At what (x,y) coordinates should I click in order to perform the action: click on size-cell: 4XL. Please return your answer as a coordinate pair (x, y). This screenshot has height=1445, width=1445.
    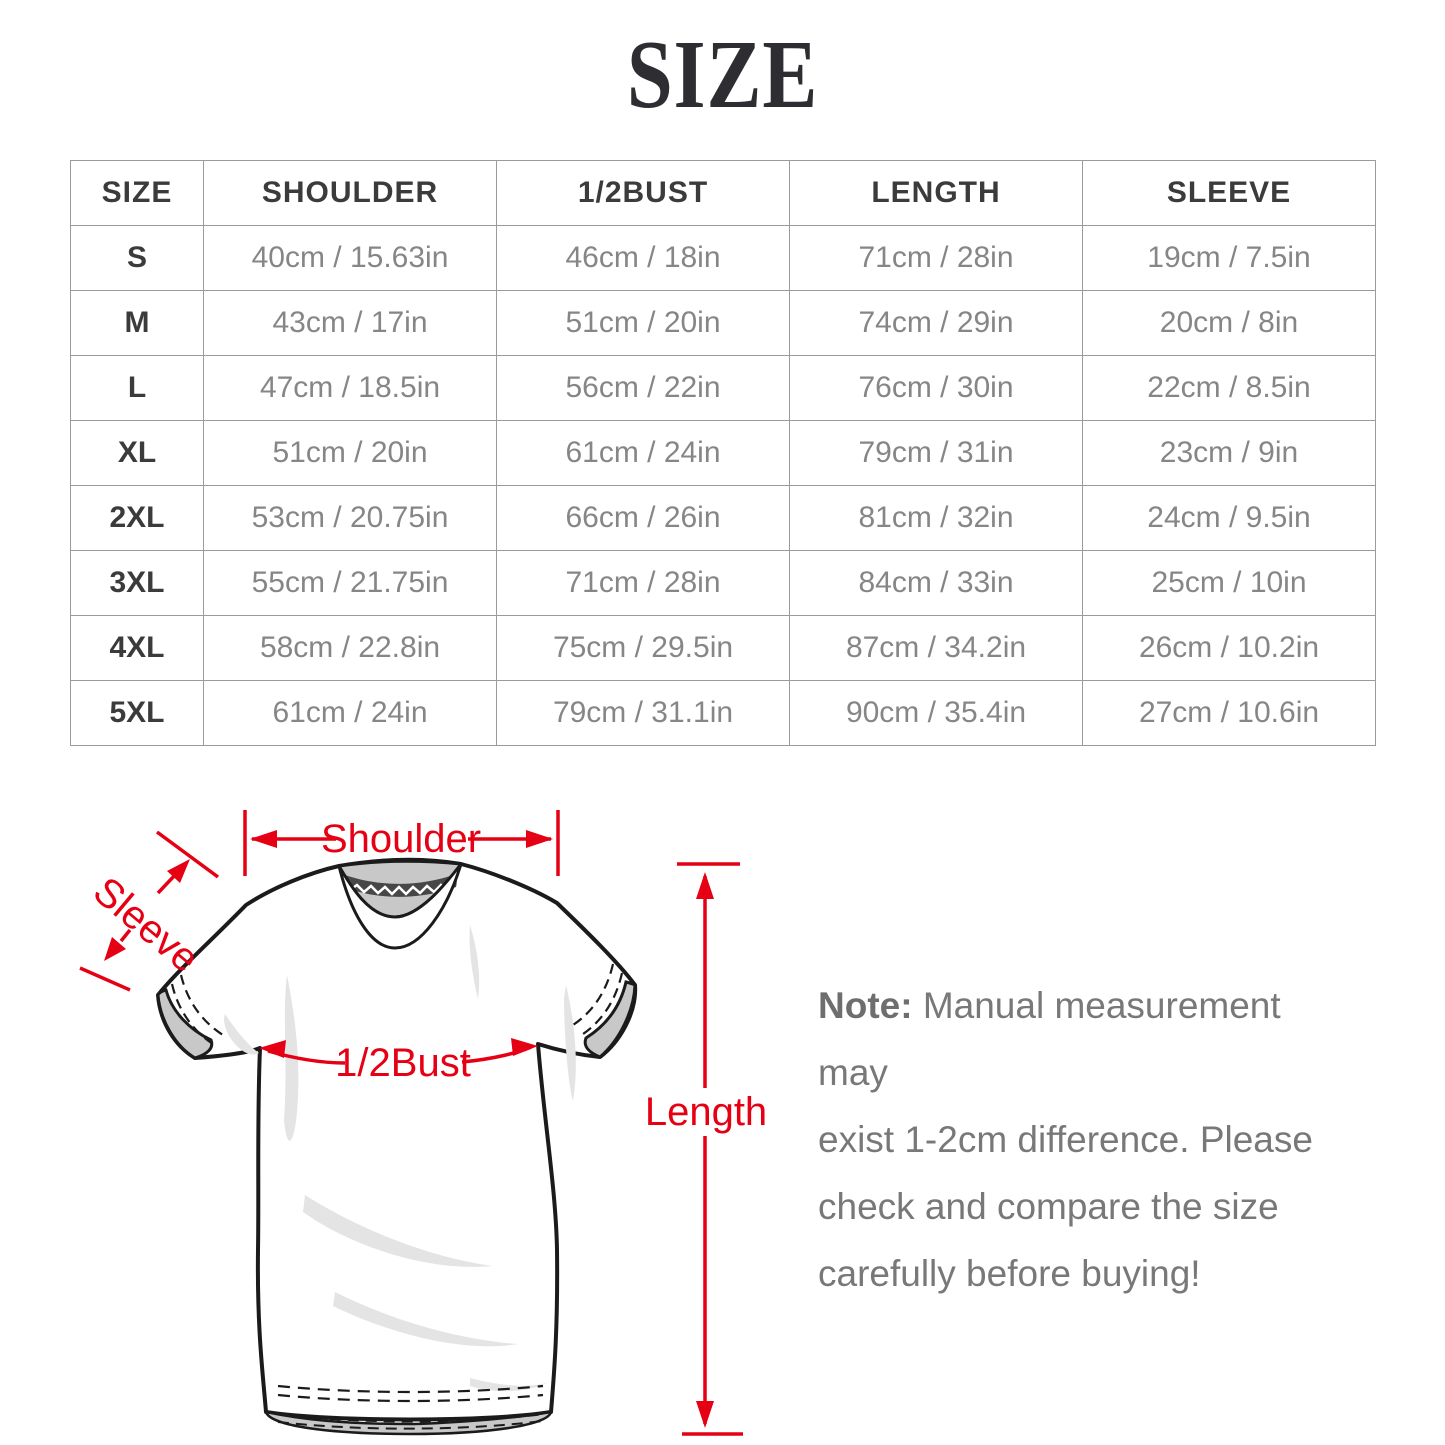
    Looking at the image, I should click on (137, 648).